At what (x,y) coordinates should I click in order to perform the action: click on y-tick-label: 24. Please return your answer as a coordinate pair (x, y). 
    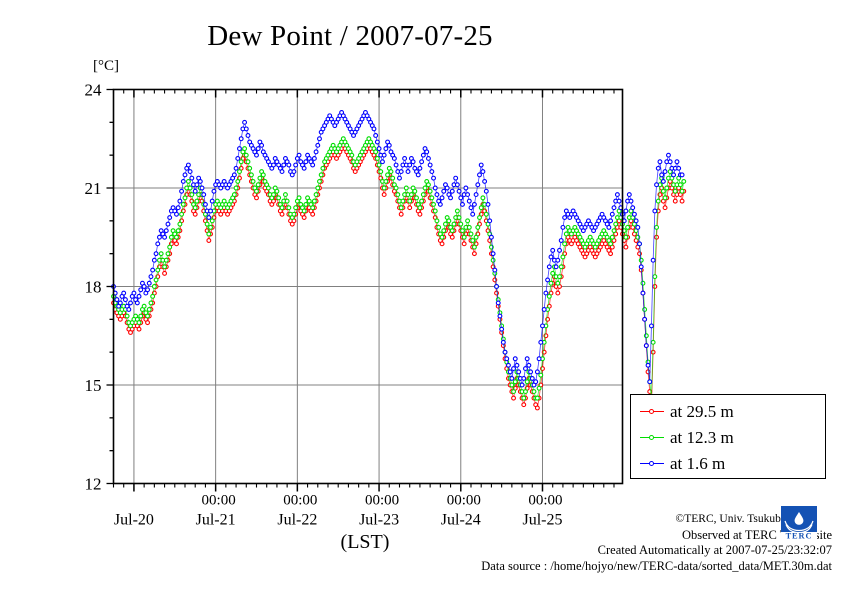
    Looking at the image, I should click on (94, 90).